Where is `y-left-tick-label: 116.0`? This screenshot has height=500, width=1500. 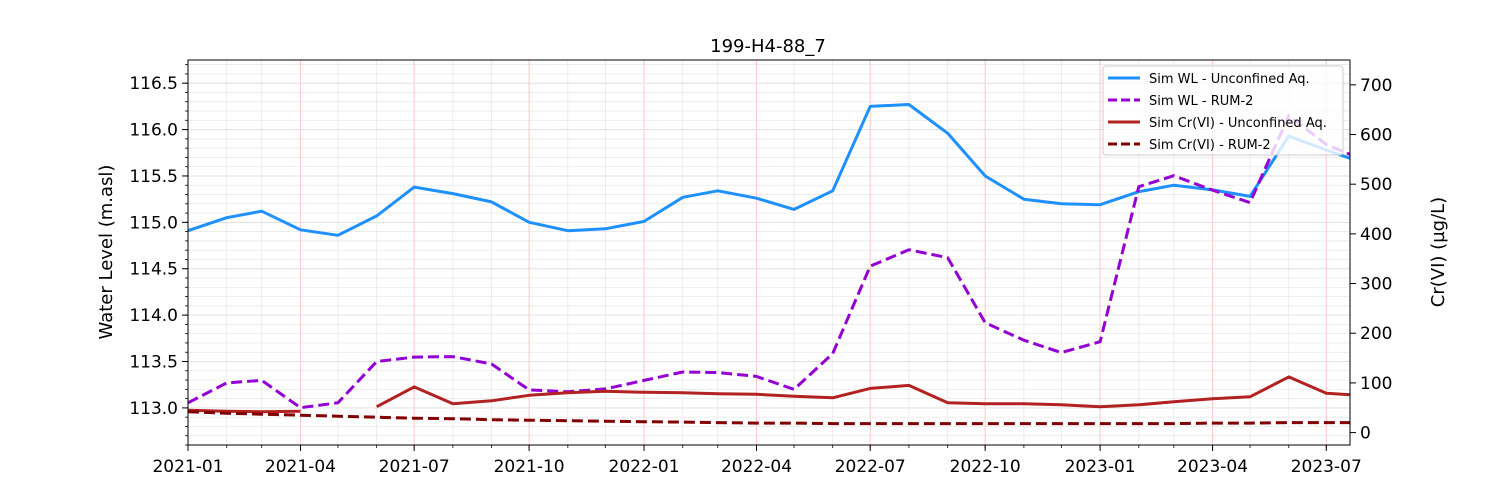
y-left-tick-label: 116.0 is located at coordinates (153, 131).